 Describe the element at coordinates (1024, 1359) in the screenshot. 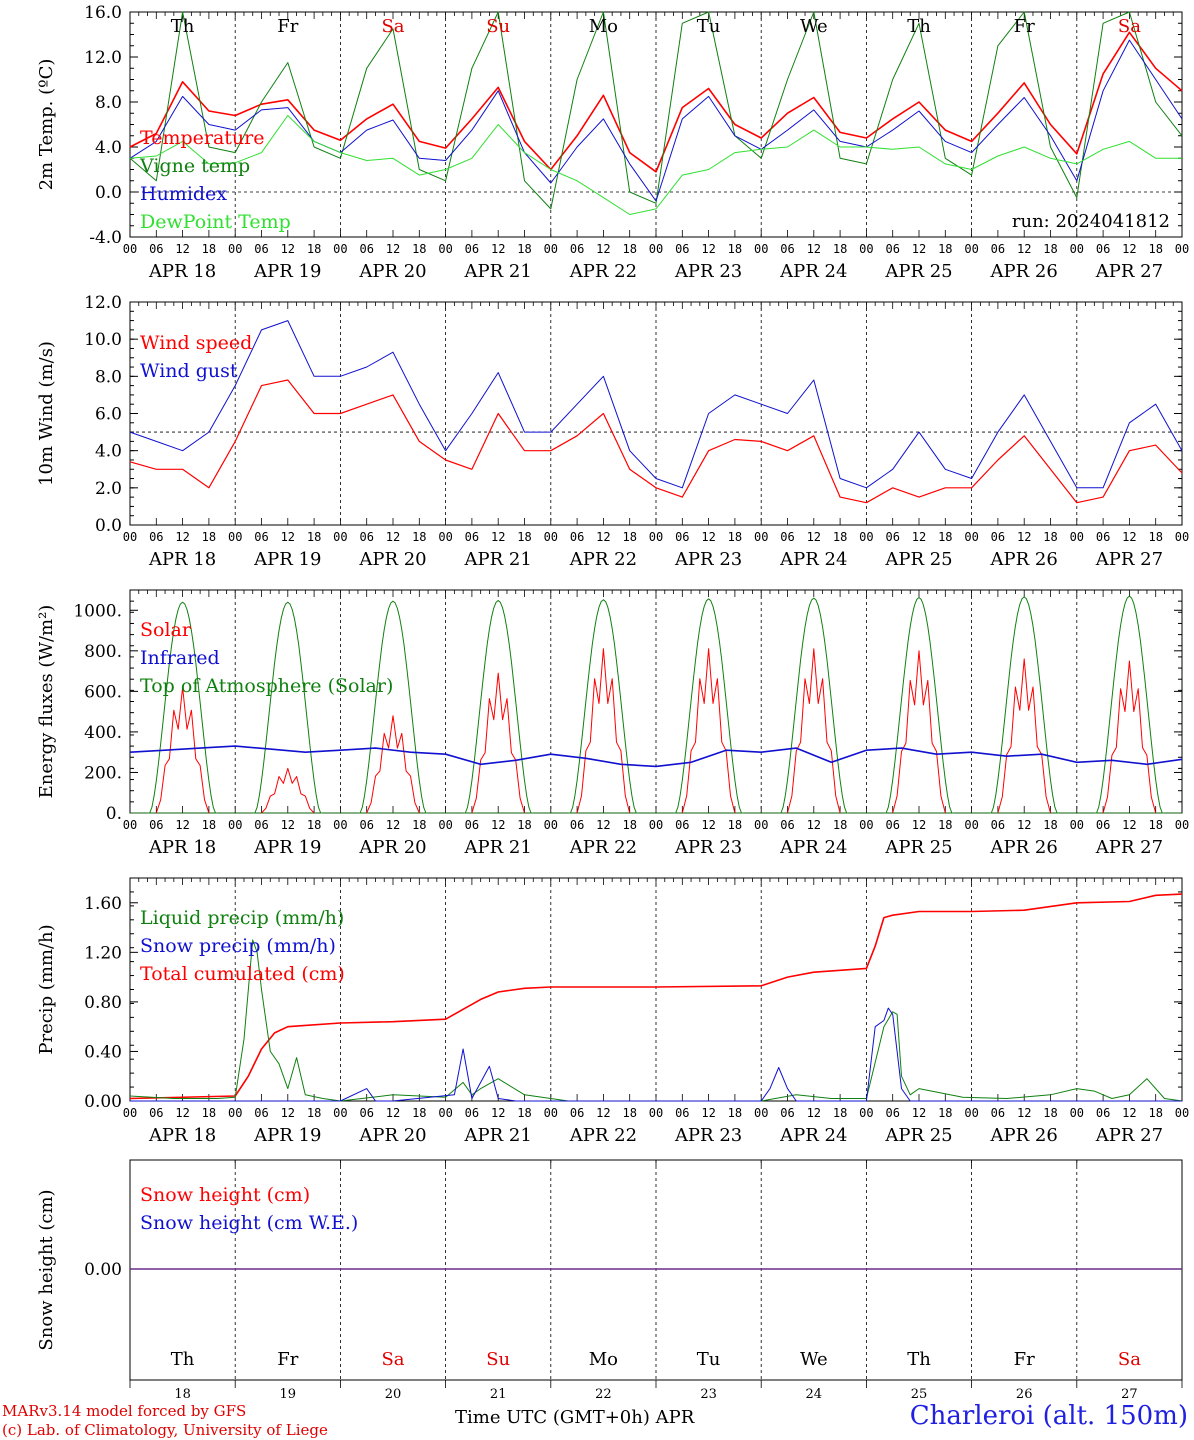

I see `day-name-bottom: Fr` at that location.